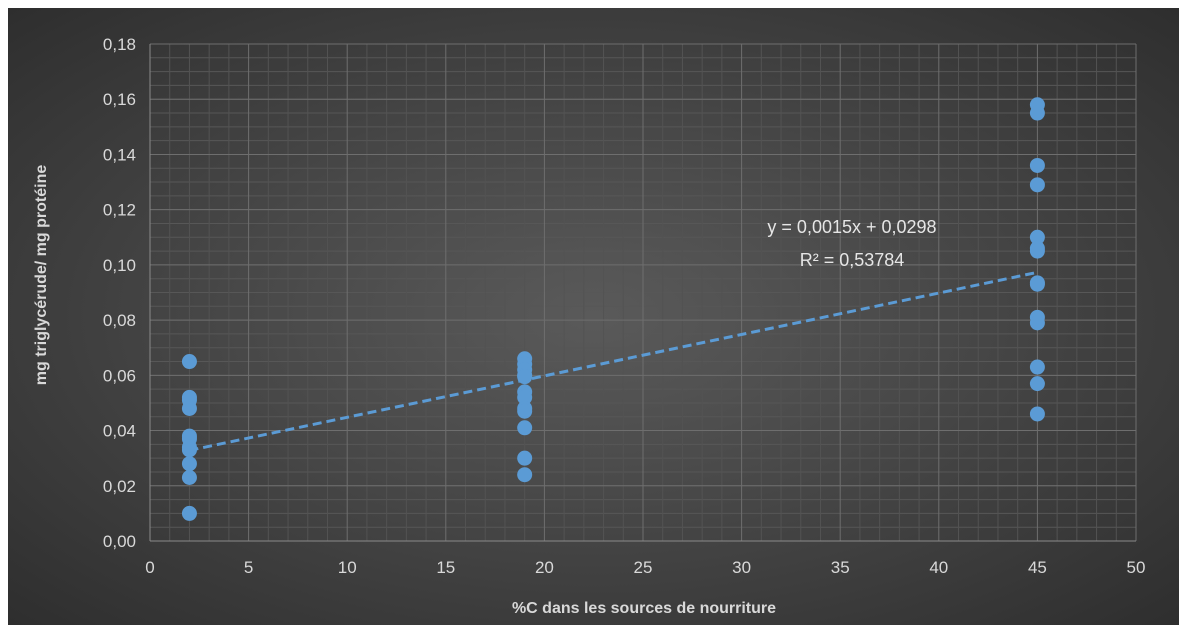 This screenshot has height=633, width=1186. I want to click on x-tick-label: 35, so click(840, 567).